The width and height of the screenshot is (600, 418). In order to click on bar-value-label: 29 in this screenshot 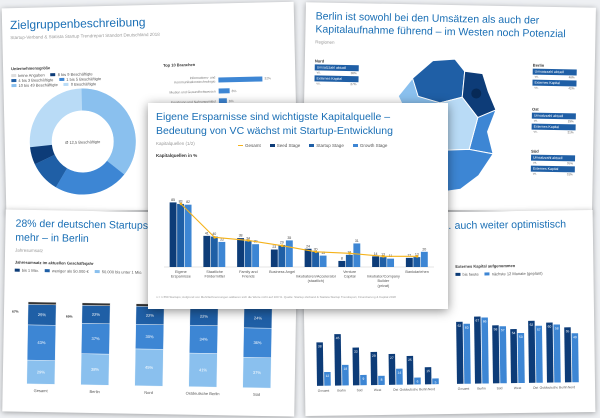, I will do `click(282, 242)`.